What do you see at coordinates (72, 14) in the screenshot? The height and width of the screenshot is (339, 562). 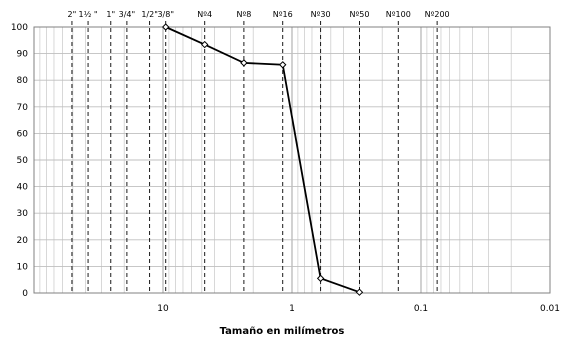 I see `sieve-label: 2"` at bounding box center [72, 14].